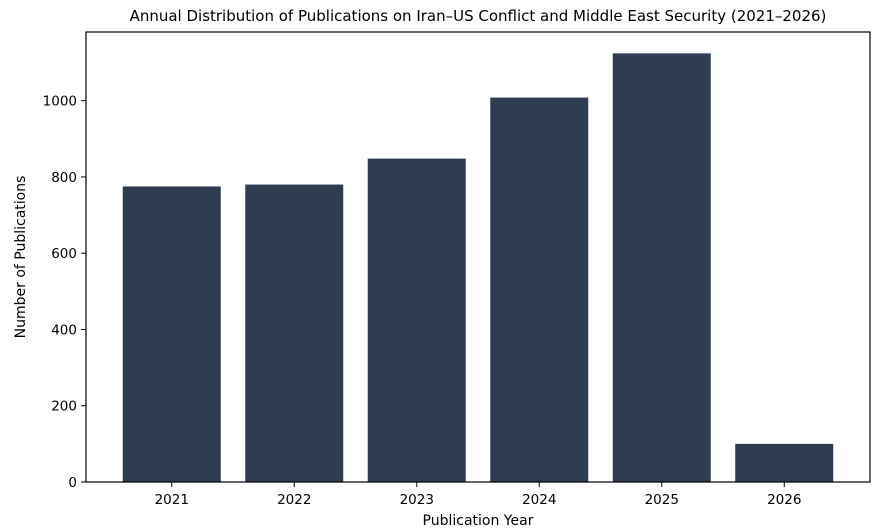 Image resolution: width=874 pixels, height=530 pixels. Describe the element at coordinates (416, 320) in the screenshot. I see `bar-2023` at that location.